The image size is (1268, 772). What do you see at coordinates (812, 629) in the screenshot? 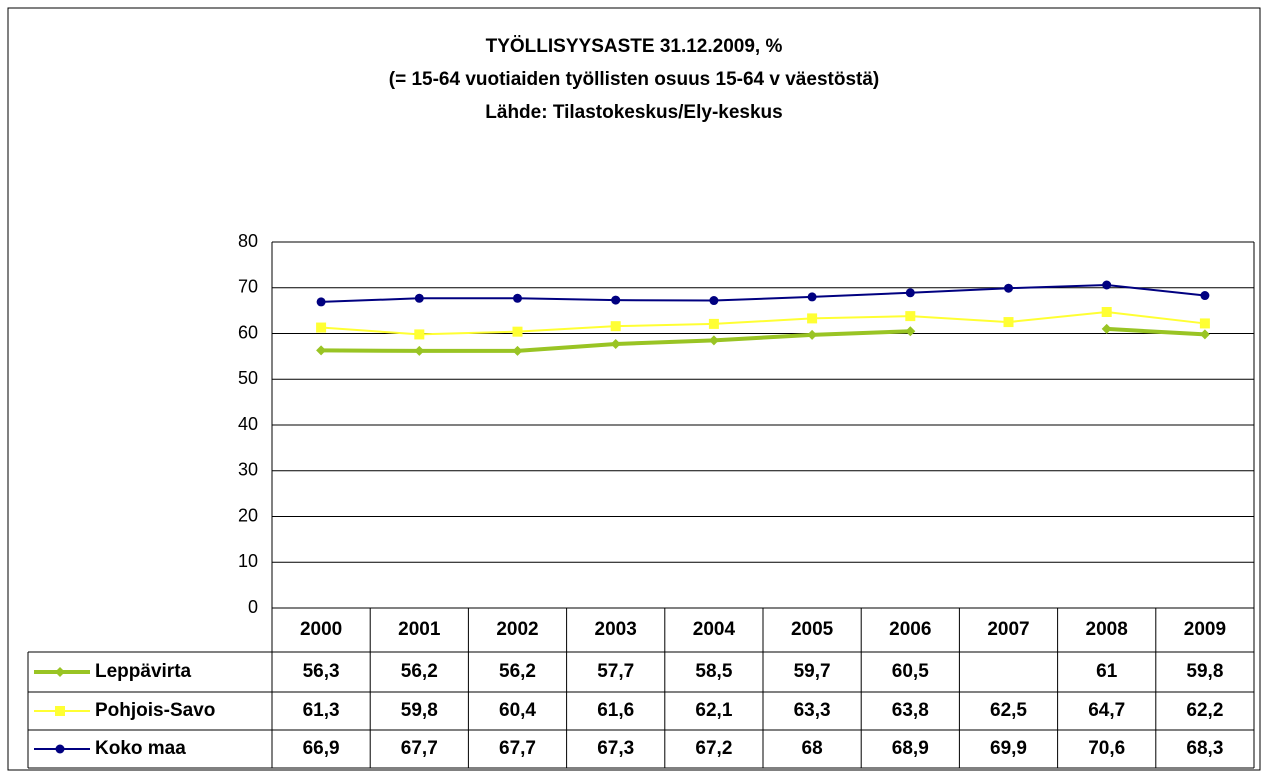
I see `x-tick-label: 2005` at bounding box center [812, 629].